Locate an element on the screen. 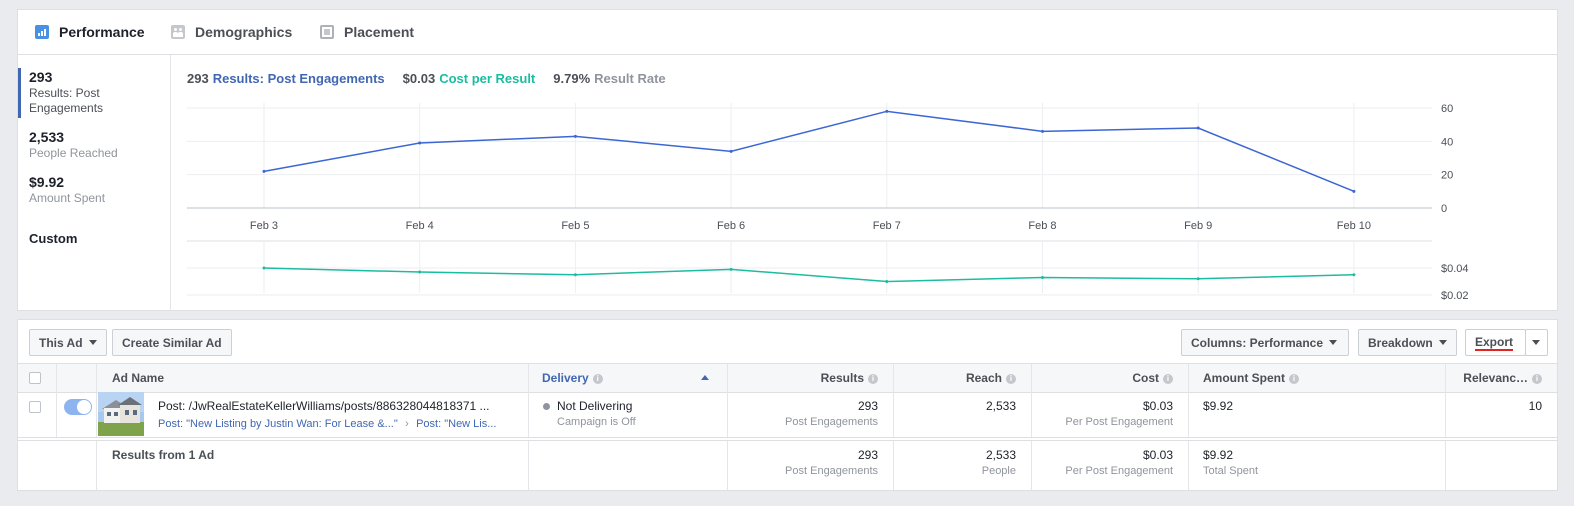 The image size is (1574, 506). columns-dropdown: Columns: Performance is located at coordinates (1265, 342).